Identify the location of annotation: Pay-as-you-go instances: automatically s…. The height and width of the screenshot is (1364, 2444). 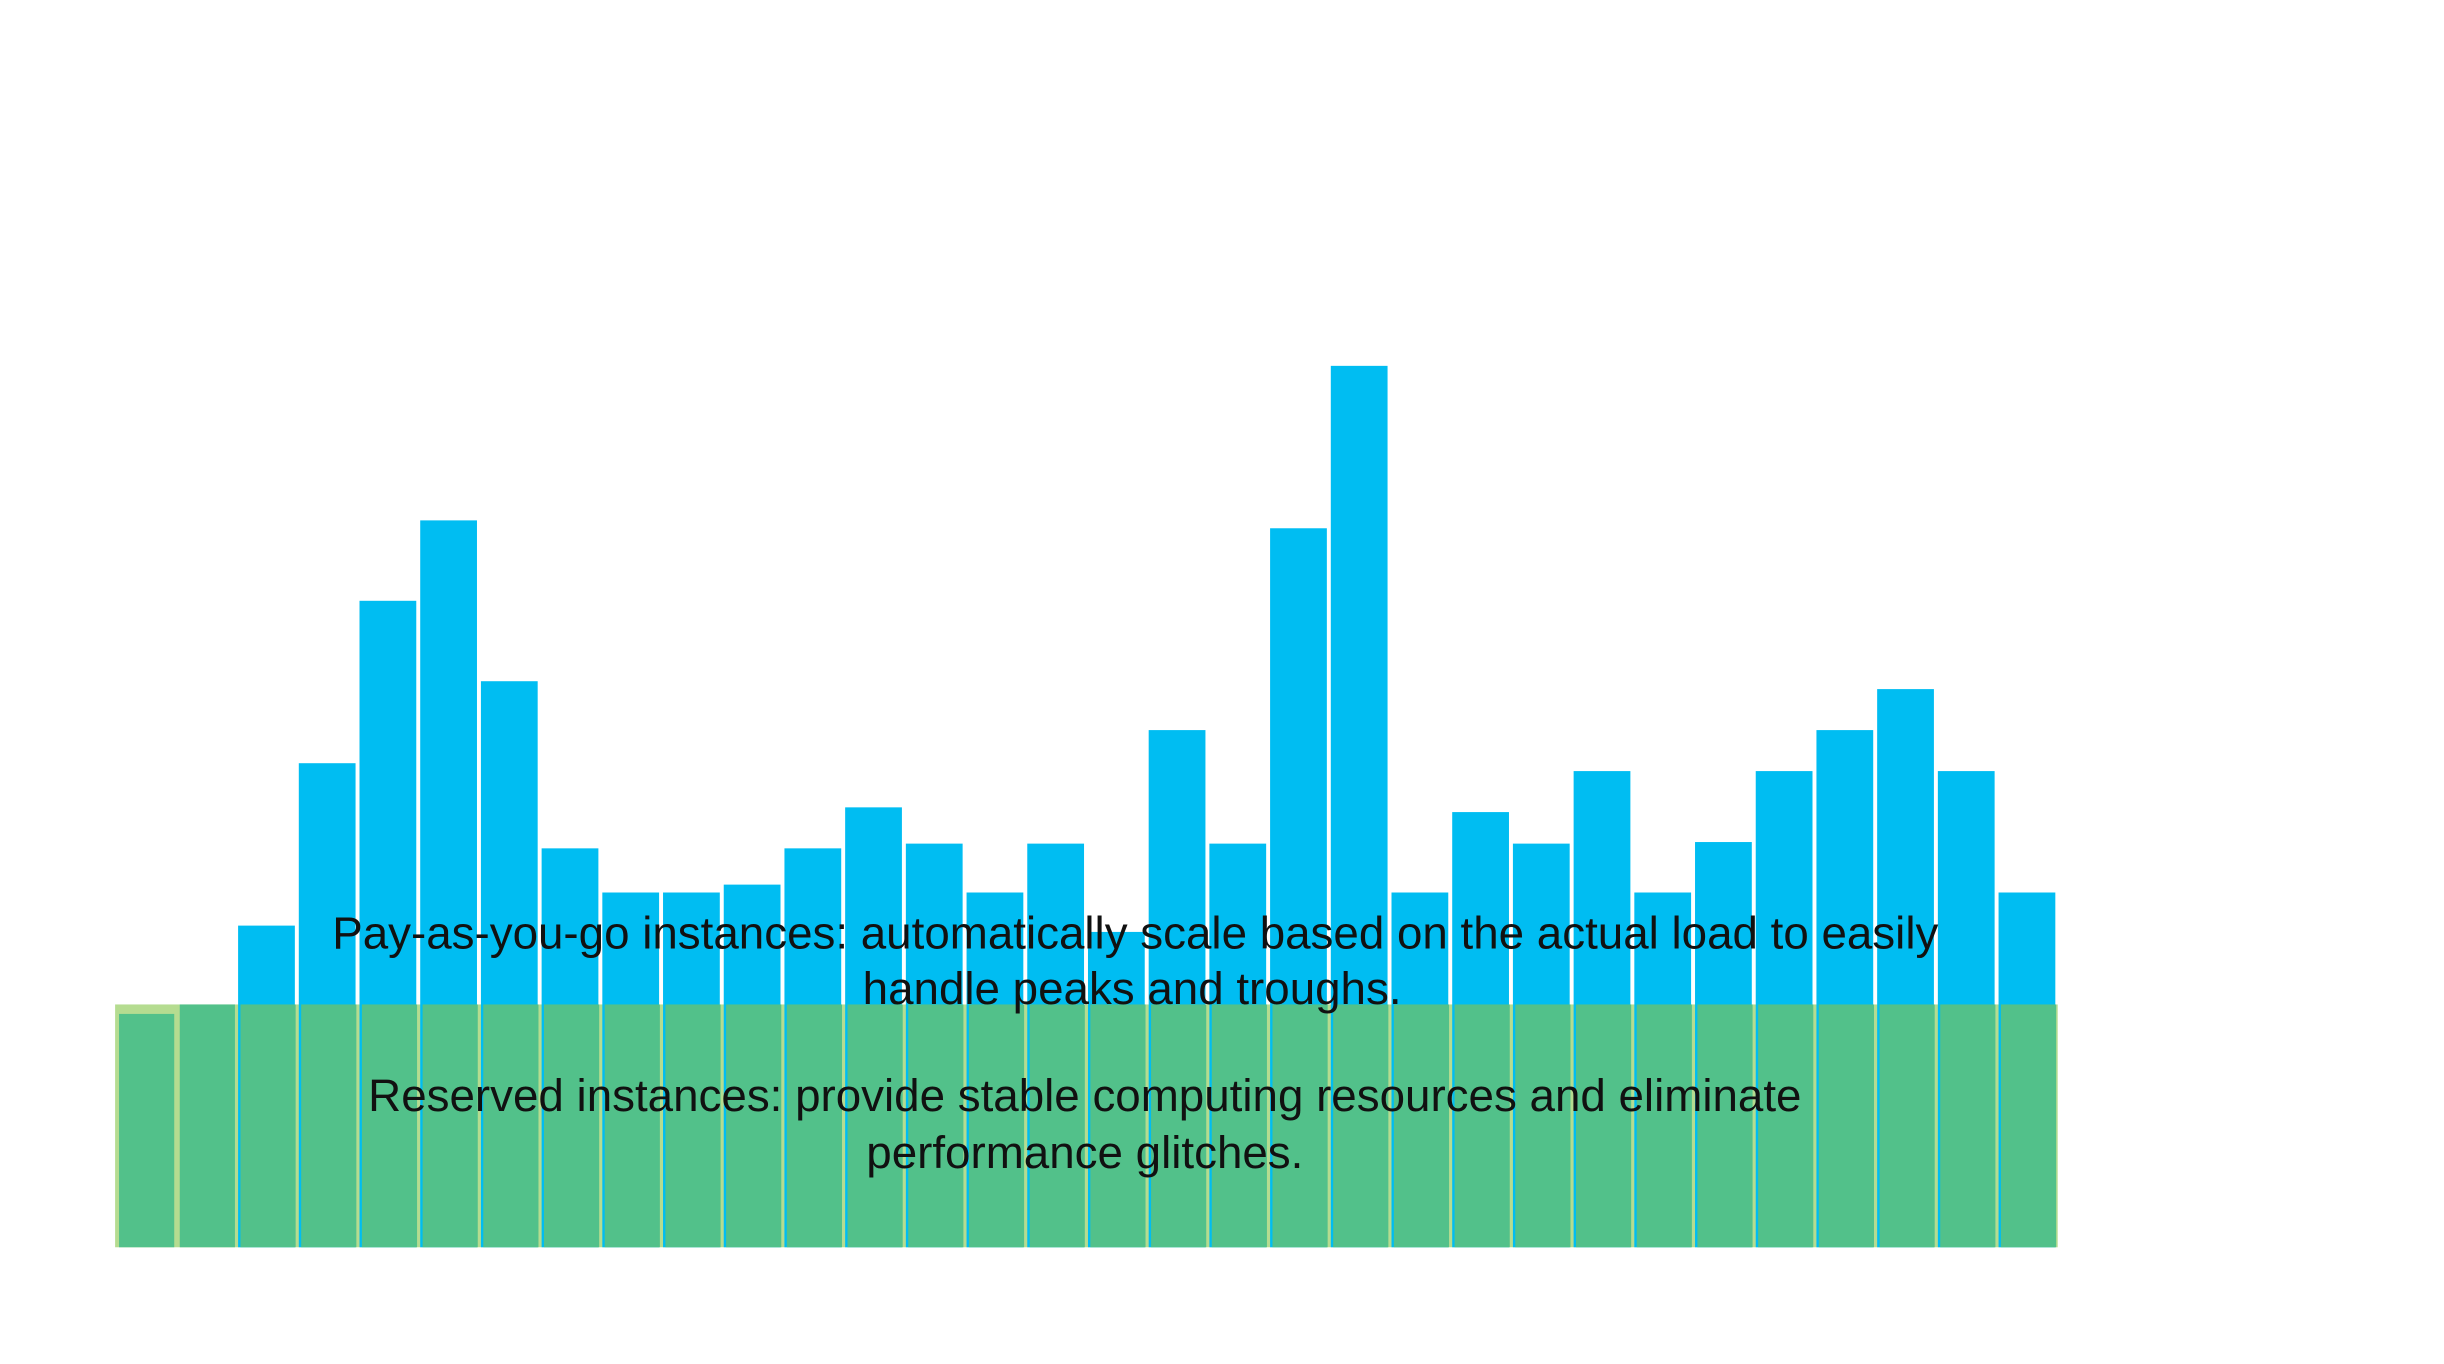
(1135, 933).